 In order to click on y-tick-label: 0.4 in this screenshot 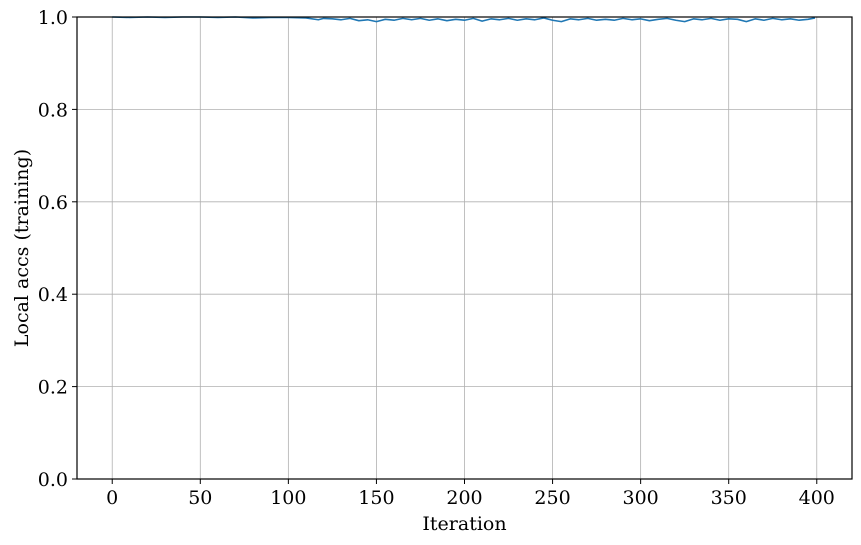, I will do `click(53, 295)`.